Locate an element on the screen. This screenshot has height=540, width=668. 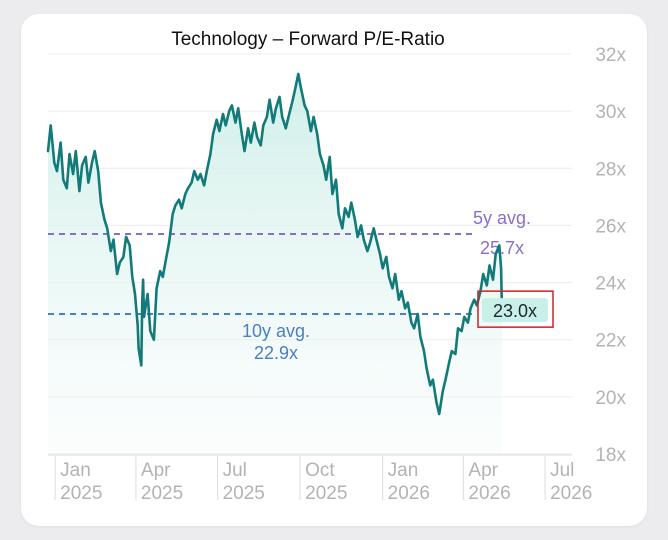
y-tick-label: 28x is located at coordinates (610, 169).